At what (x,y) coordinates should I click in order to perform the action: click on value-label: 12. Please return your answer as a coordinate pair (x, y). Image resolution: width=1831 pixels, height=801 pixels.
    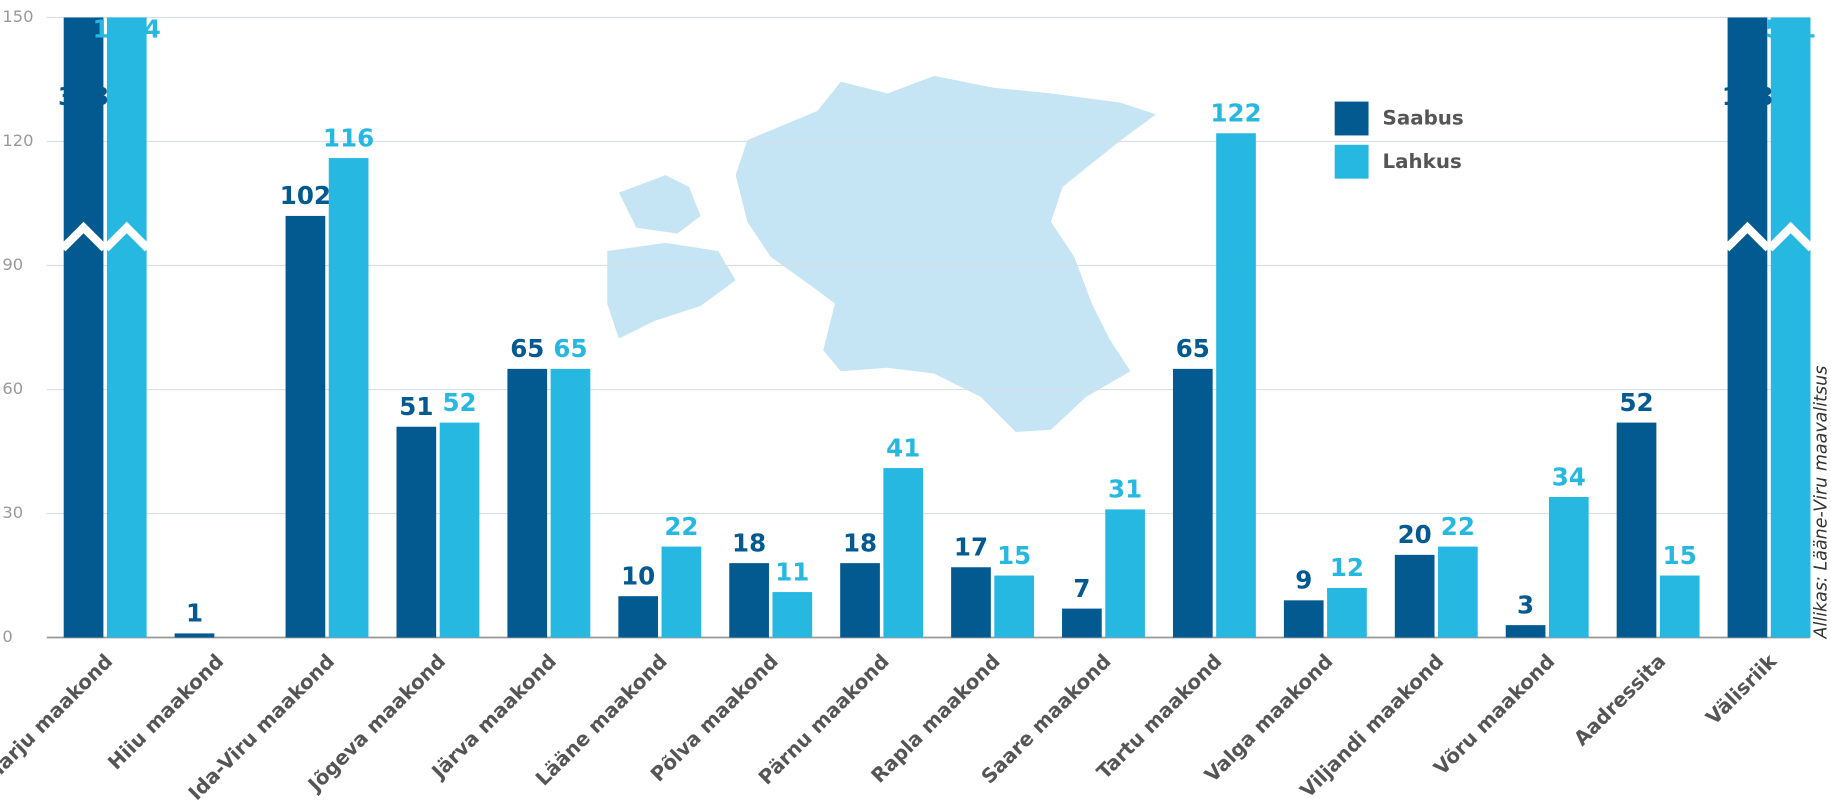
    Looking at the image, I should click on (1347, 567).